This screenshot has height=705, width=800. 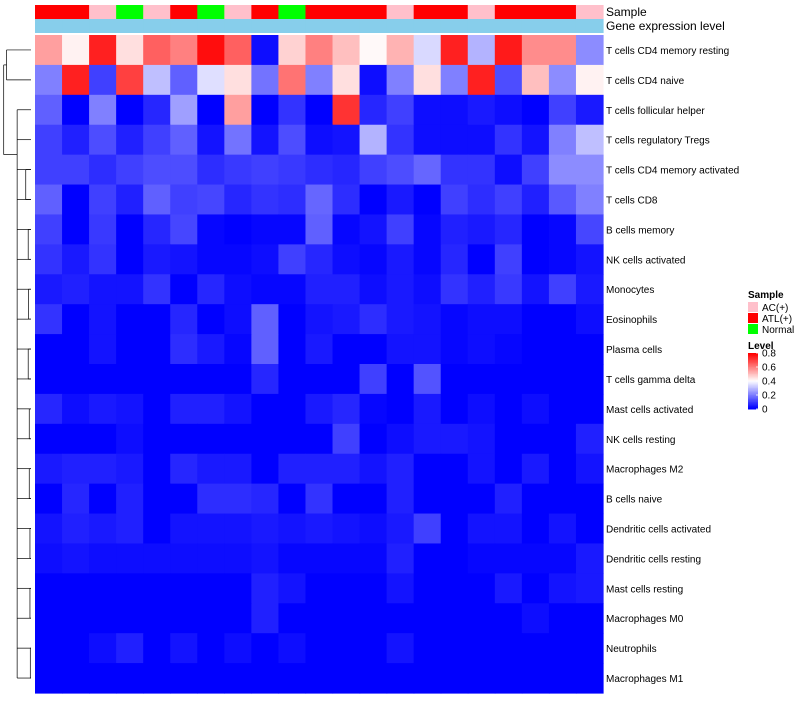 What do you see at coordinates (631, 320) in the screenshot?
I see `row-label: Eosinophils` at bounding box center [631, 320].